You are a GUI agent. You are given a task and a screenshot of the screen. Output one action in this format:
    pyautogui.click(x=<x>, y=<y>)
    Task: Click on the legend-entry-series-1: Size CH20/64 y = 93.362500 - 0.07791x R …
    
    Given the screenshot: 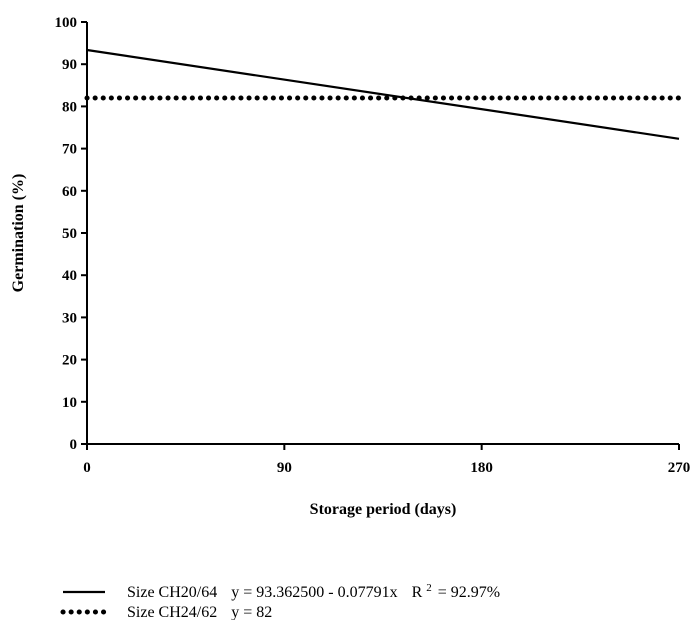 What is the action you would take?
    pyautogui.click(x=281, y=589)
    